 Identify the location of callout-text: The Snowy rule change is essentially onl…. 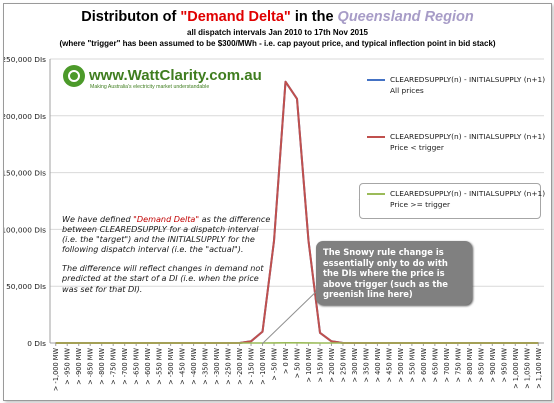
(385, 273).